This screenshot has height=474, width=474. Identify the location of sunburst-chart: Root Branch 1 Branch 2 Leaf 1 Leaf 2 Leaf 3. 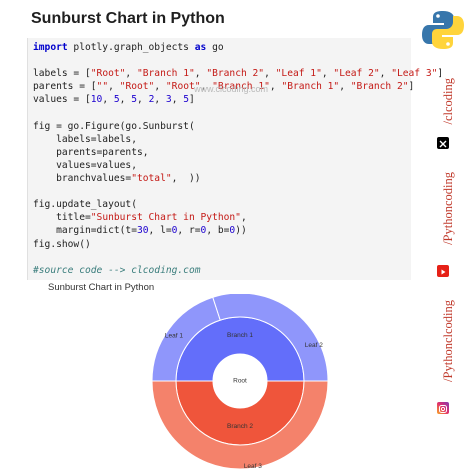
(240, 381).